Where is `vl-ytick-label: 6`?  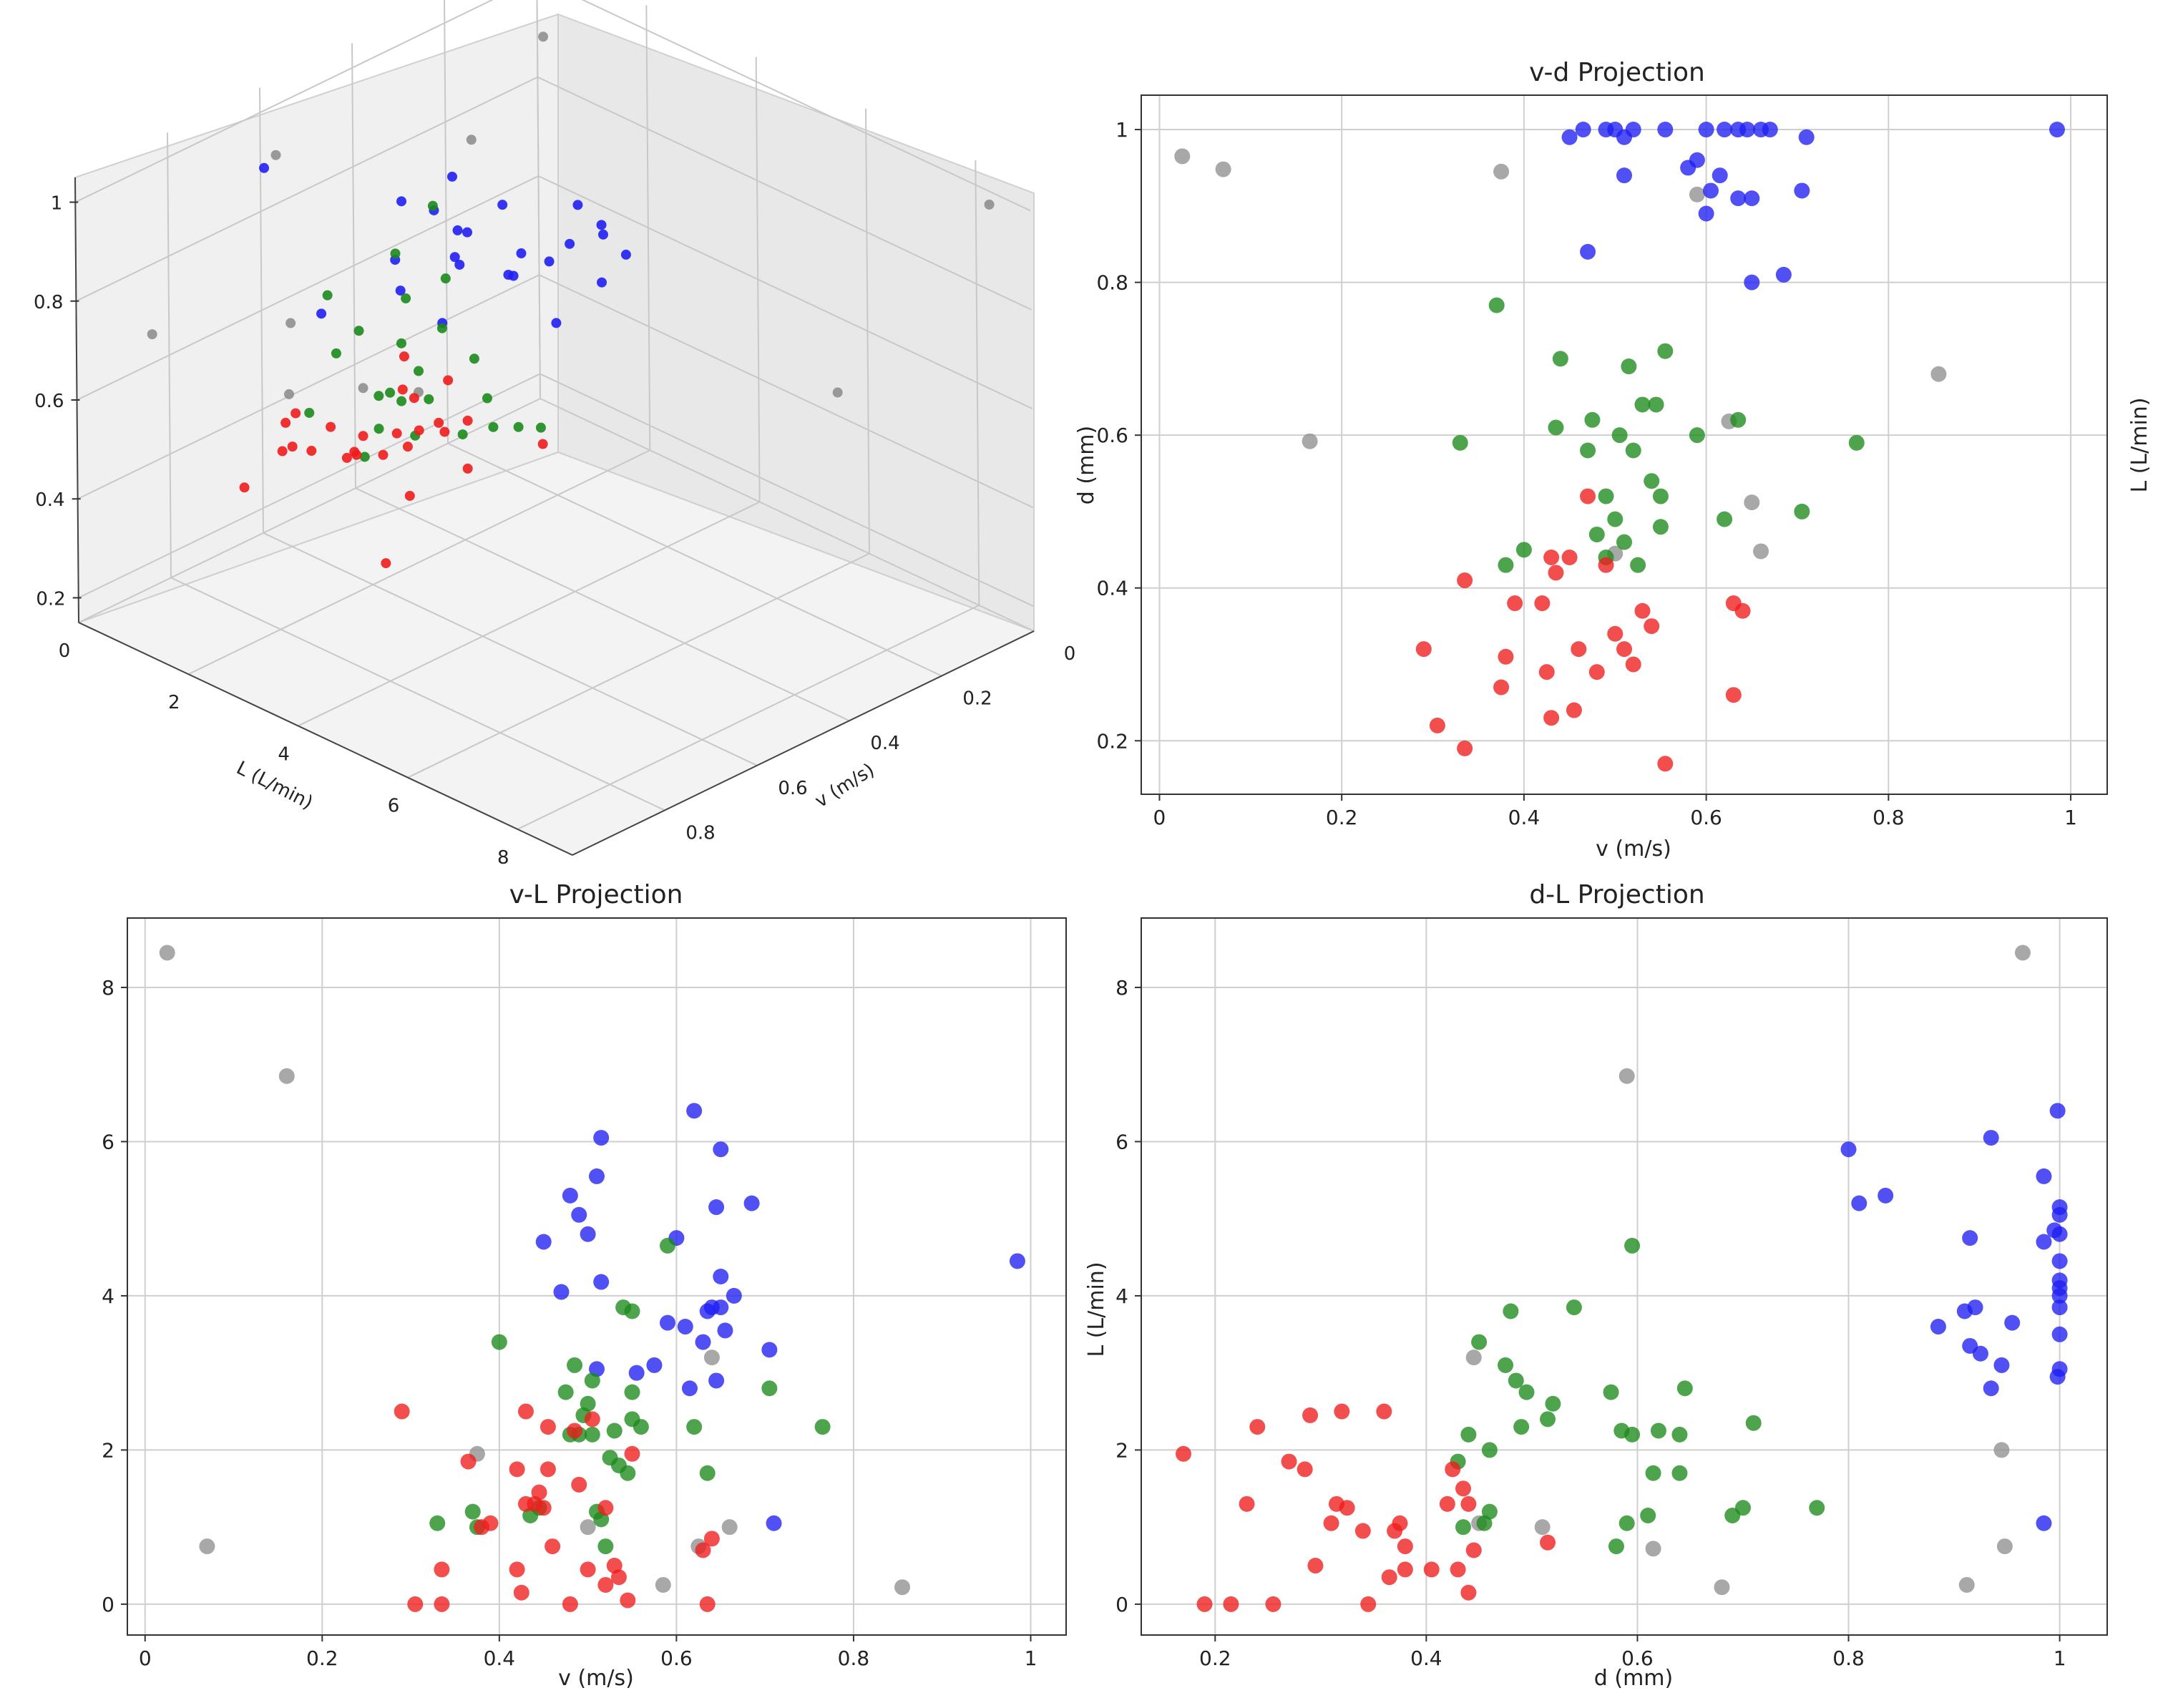
vl-ytick-label: 6 is located at coordinates (108, 1141).